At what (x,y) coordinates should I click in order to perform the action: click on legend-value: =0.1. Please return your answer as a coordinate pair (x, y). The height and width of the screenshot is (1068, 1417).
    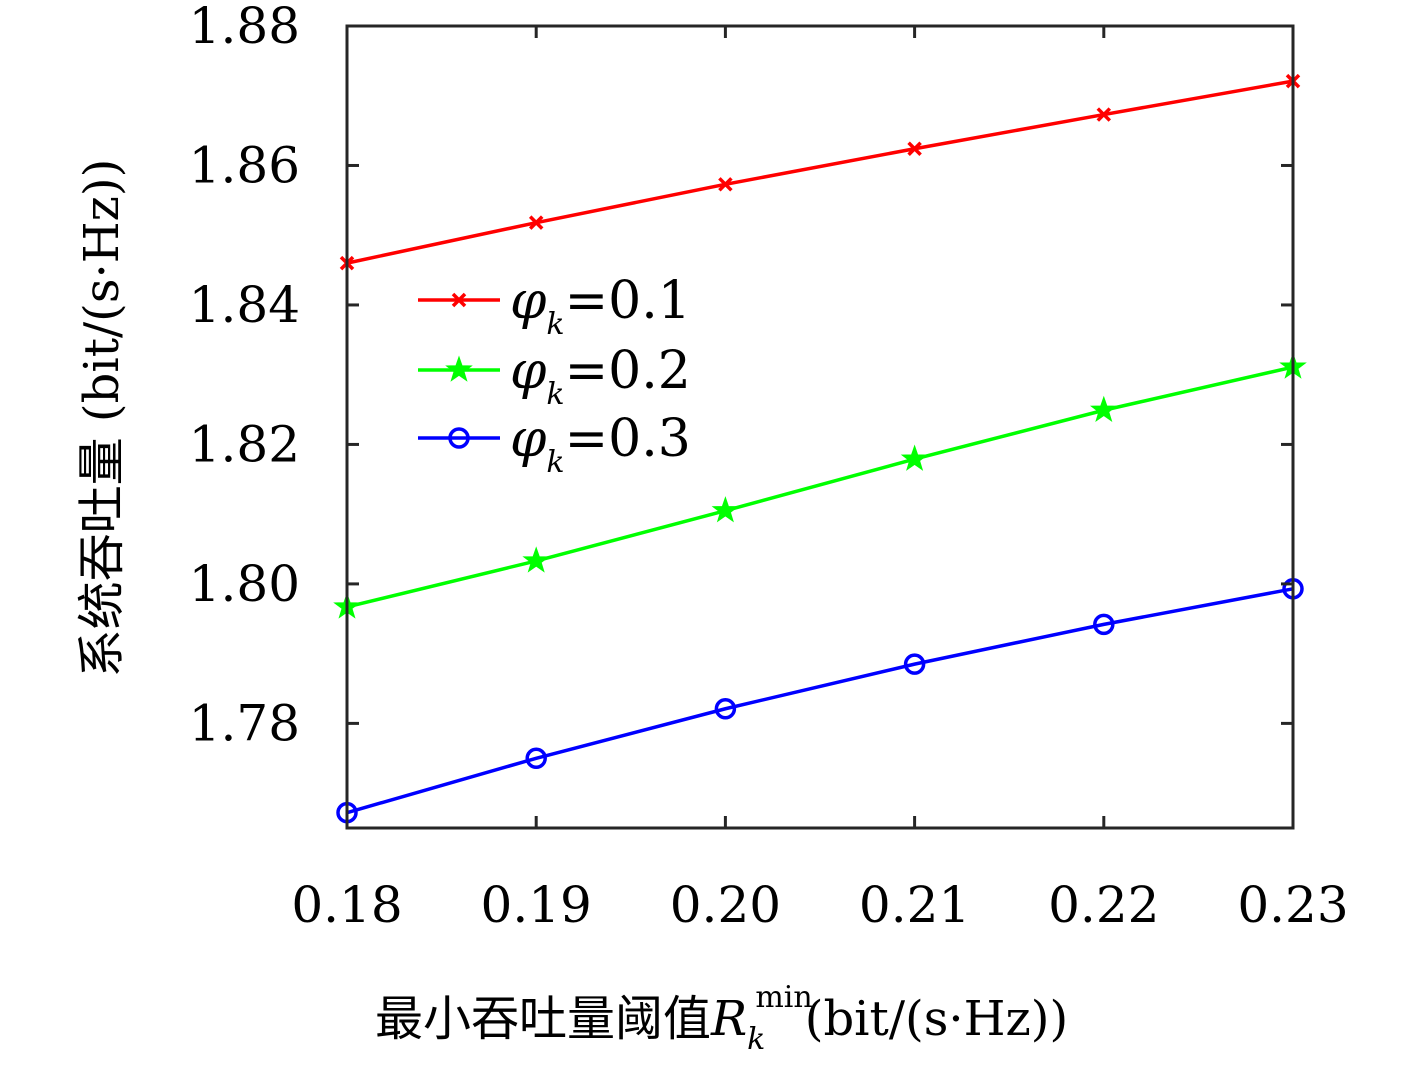
    Looking at the image, I should click on (628, 301).